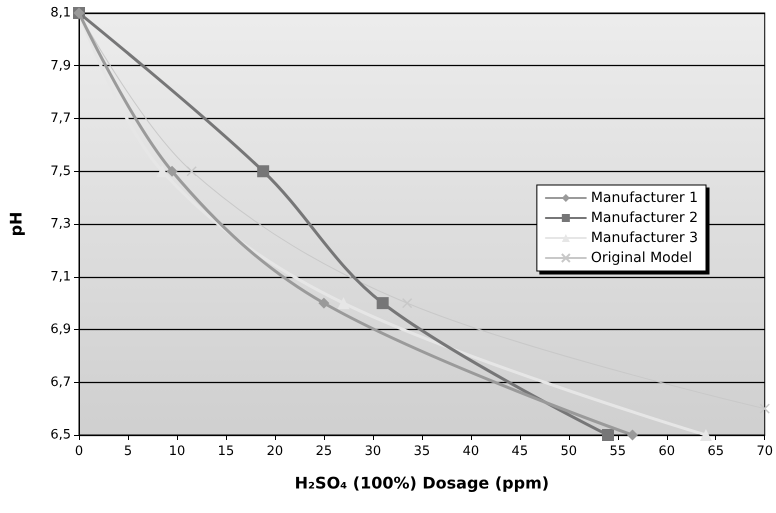  I want to click on y-tick-label: 8,1, so click(60, 13).